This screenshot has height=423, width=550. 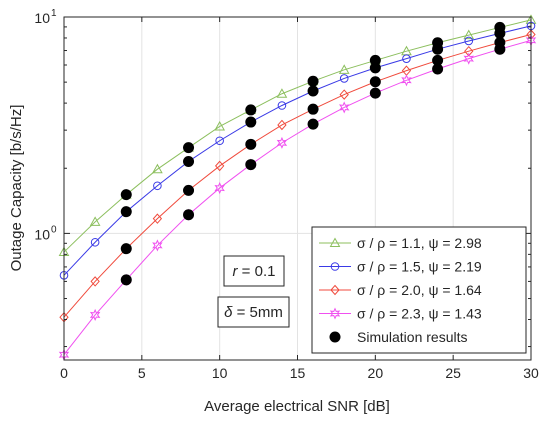 I want to click on annotation-boxes: r = 0.1 δ = 5mm, so click(x=253, y=291).